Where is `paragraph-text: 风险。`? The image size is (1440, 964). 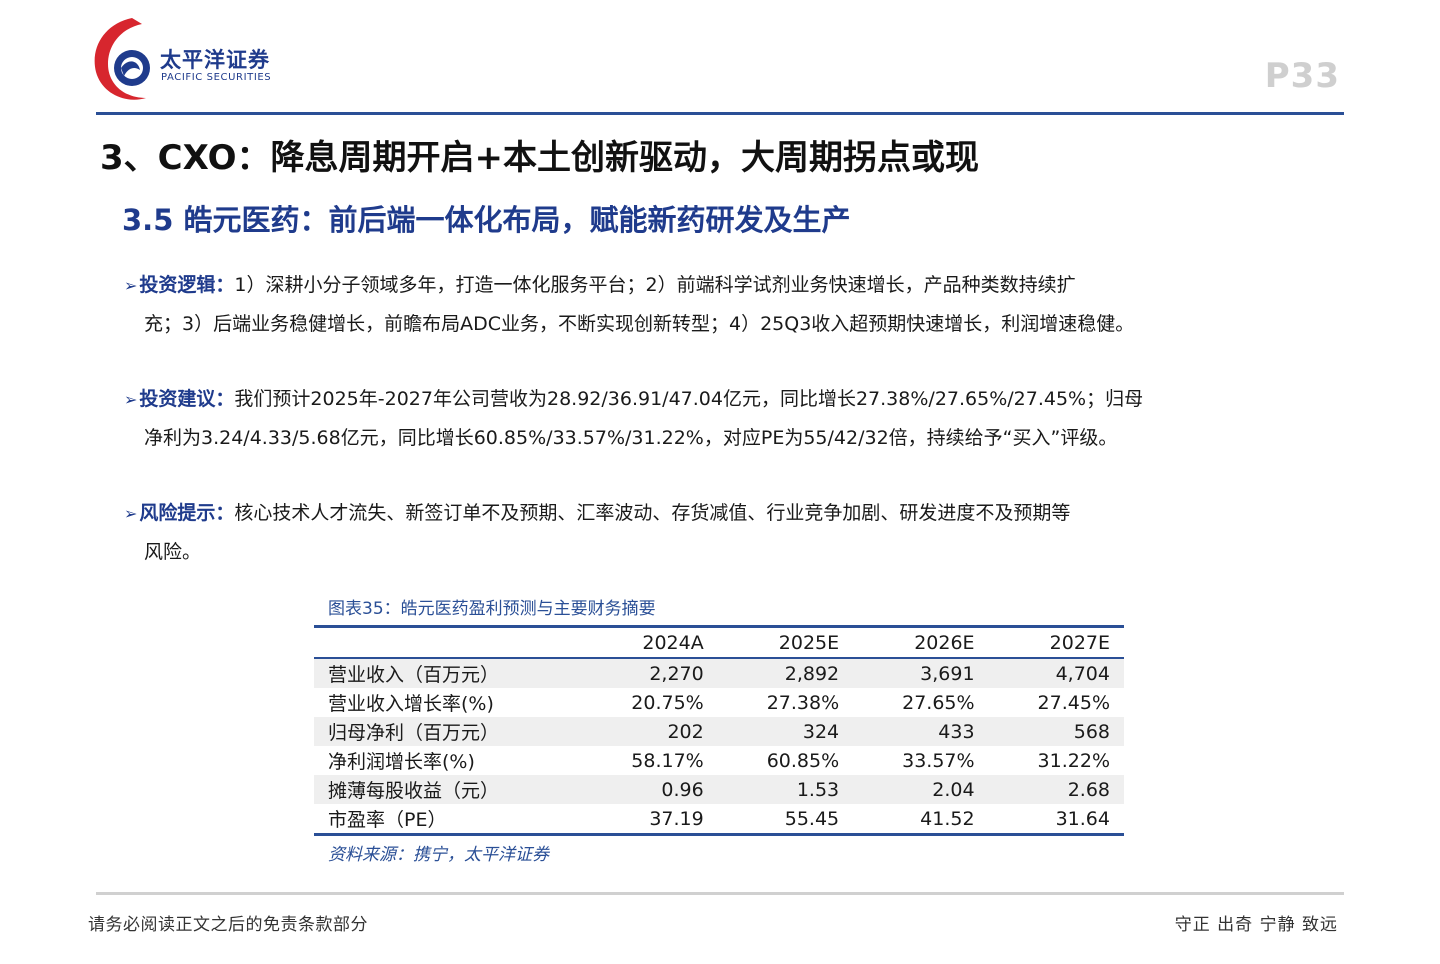 paragraph-text: 风险。 is located at coordinates (173, 552).